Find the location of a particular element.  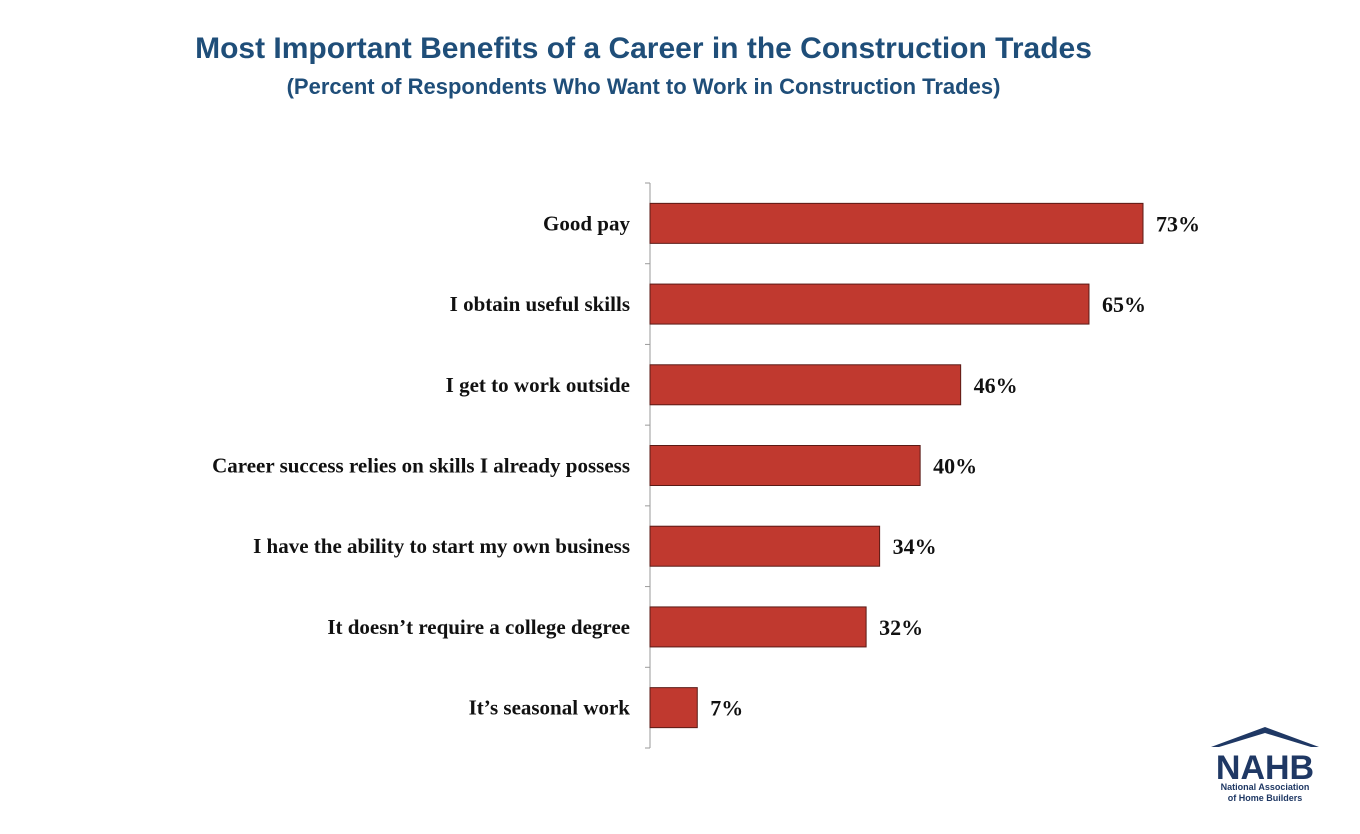

value-label: 46% is located at coordinates (996, 385).